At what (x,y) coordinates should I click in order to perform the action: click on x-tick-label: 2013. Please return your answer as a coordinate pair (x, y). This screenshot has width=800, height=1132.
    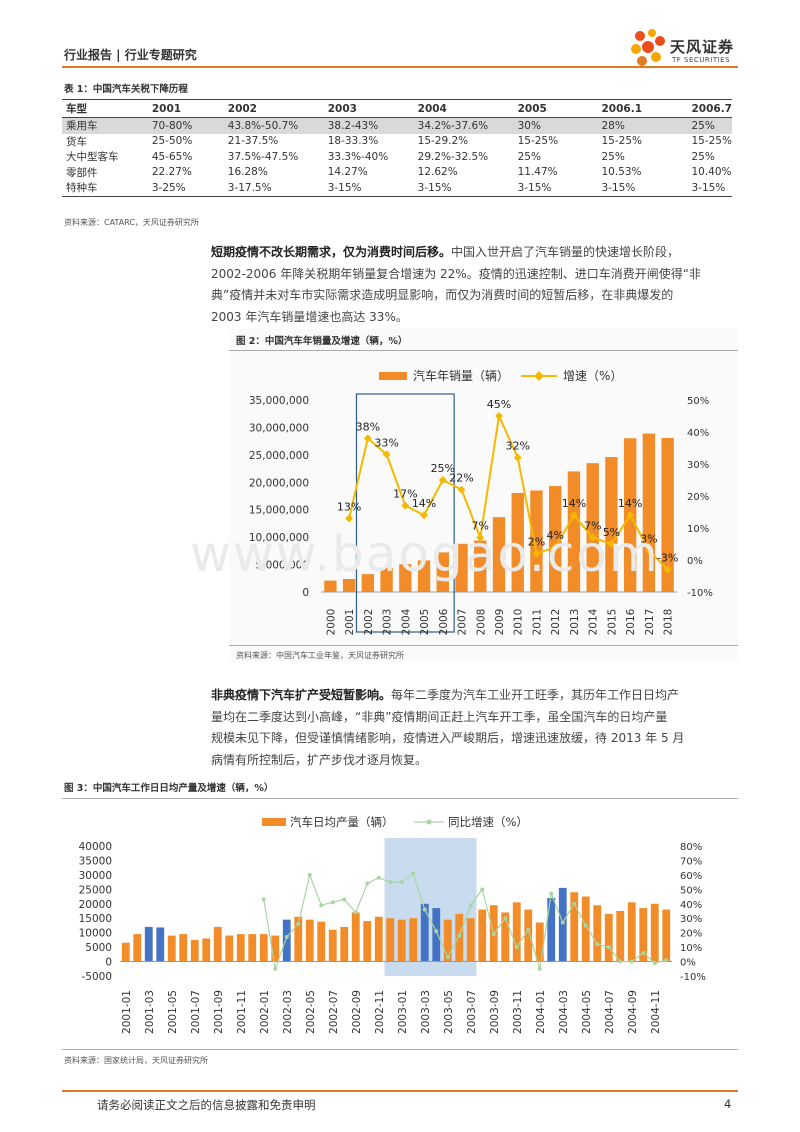
    Looking at the image, I should click on (575, 622).